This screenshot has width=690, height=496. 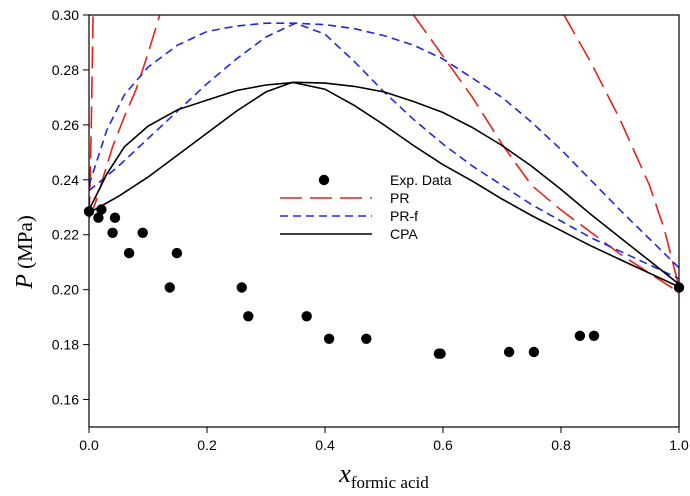 I want to click on legend-label-pr: PR, so click(x=399, y=198).